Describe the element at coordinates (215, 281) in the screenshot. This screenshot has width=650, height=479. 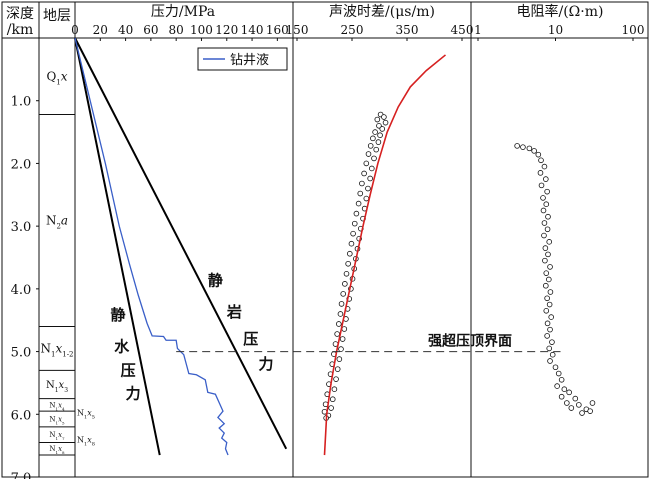
I see `pressure-curve-label: 静` at that location.